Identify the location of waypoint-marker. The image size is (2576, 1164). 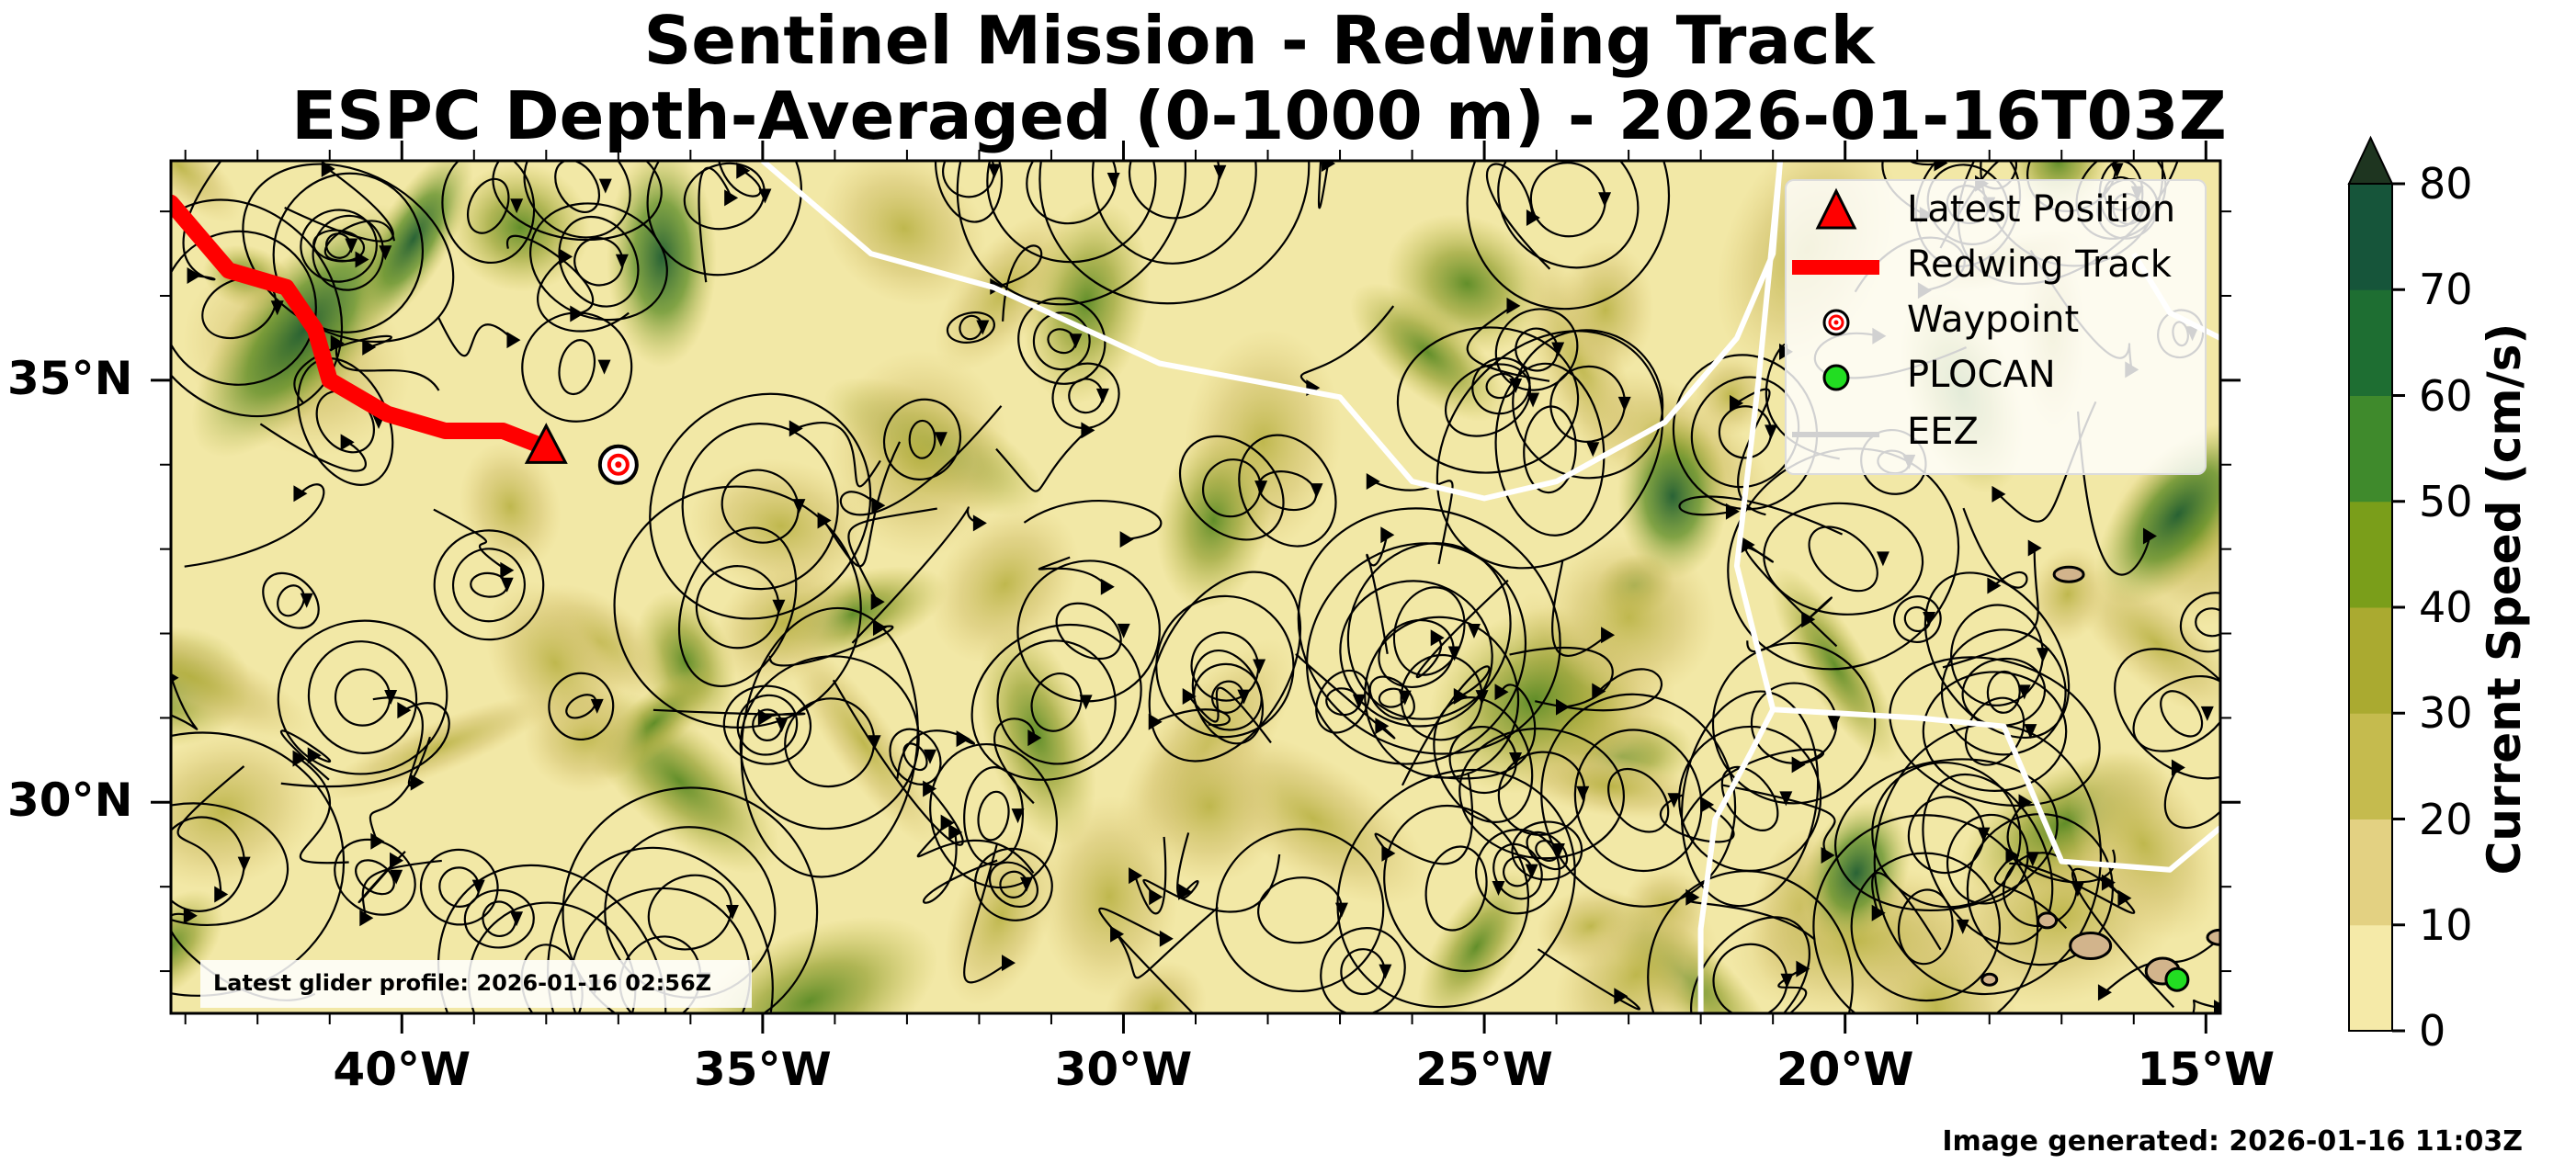
(618, 464).